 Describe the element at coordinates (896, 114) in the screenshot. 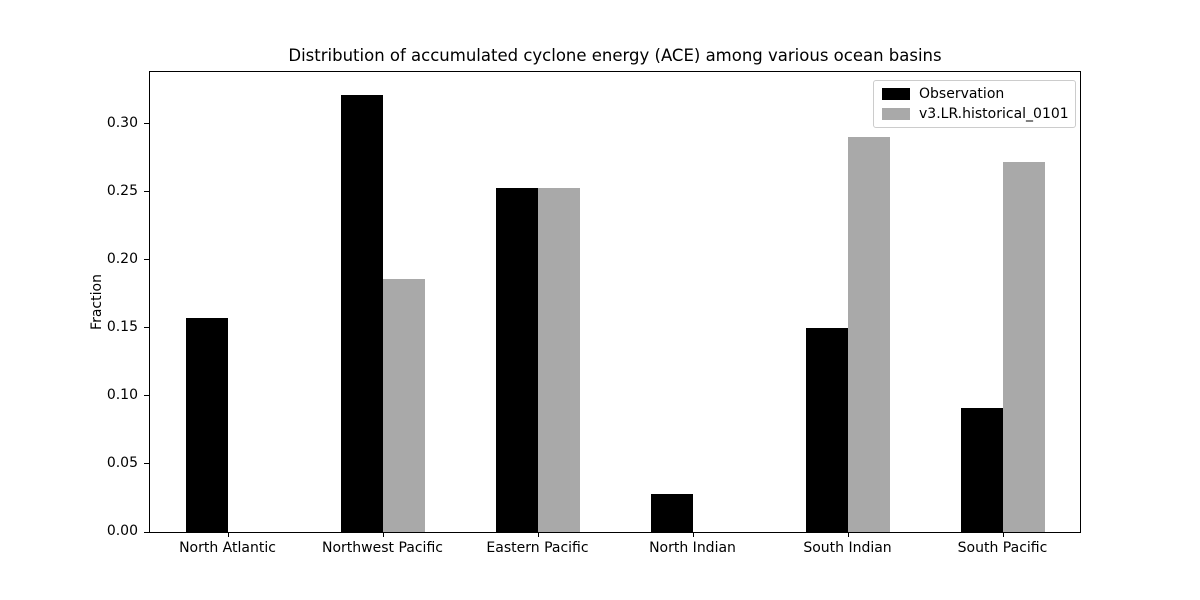

I see `legend-swatch-model-icon` at that location.